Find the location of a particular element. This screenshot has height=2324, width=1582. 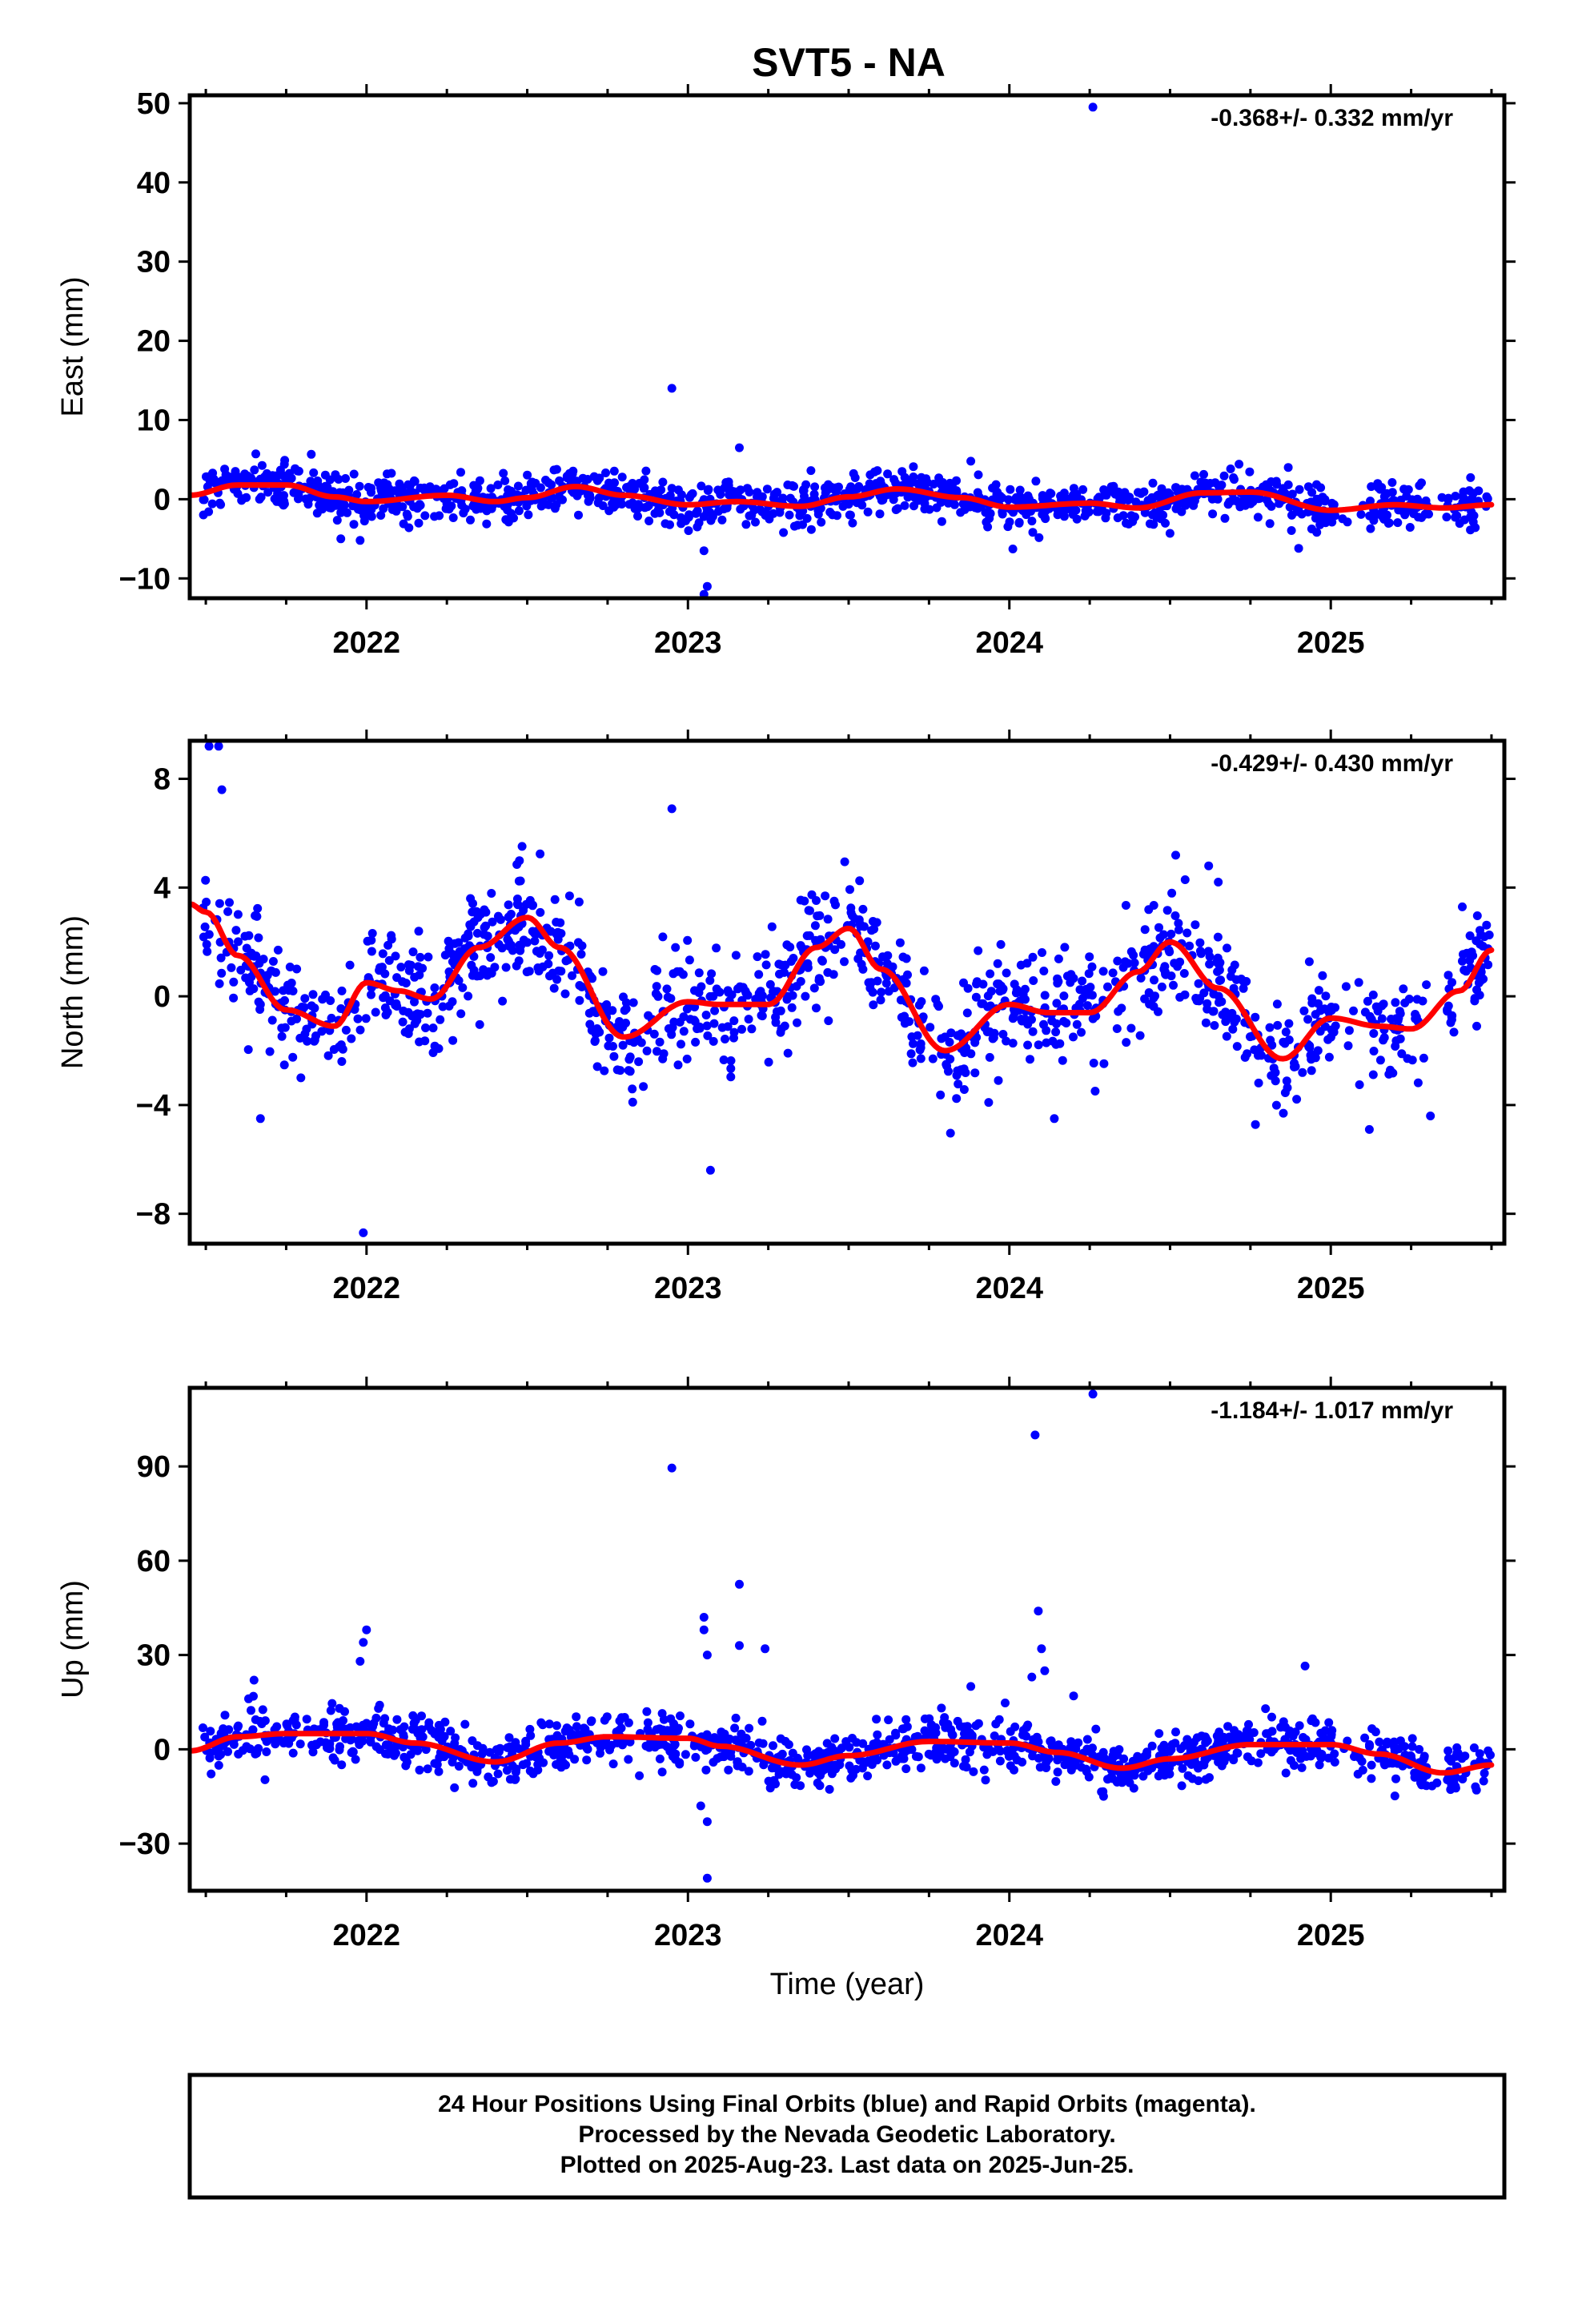

east-outlier-point is located at coordinates (704, 551).